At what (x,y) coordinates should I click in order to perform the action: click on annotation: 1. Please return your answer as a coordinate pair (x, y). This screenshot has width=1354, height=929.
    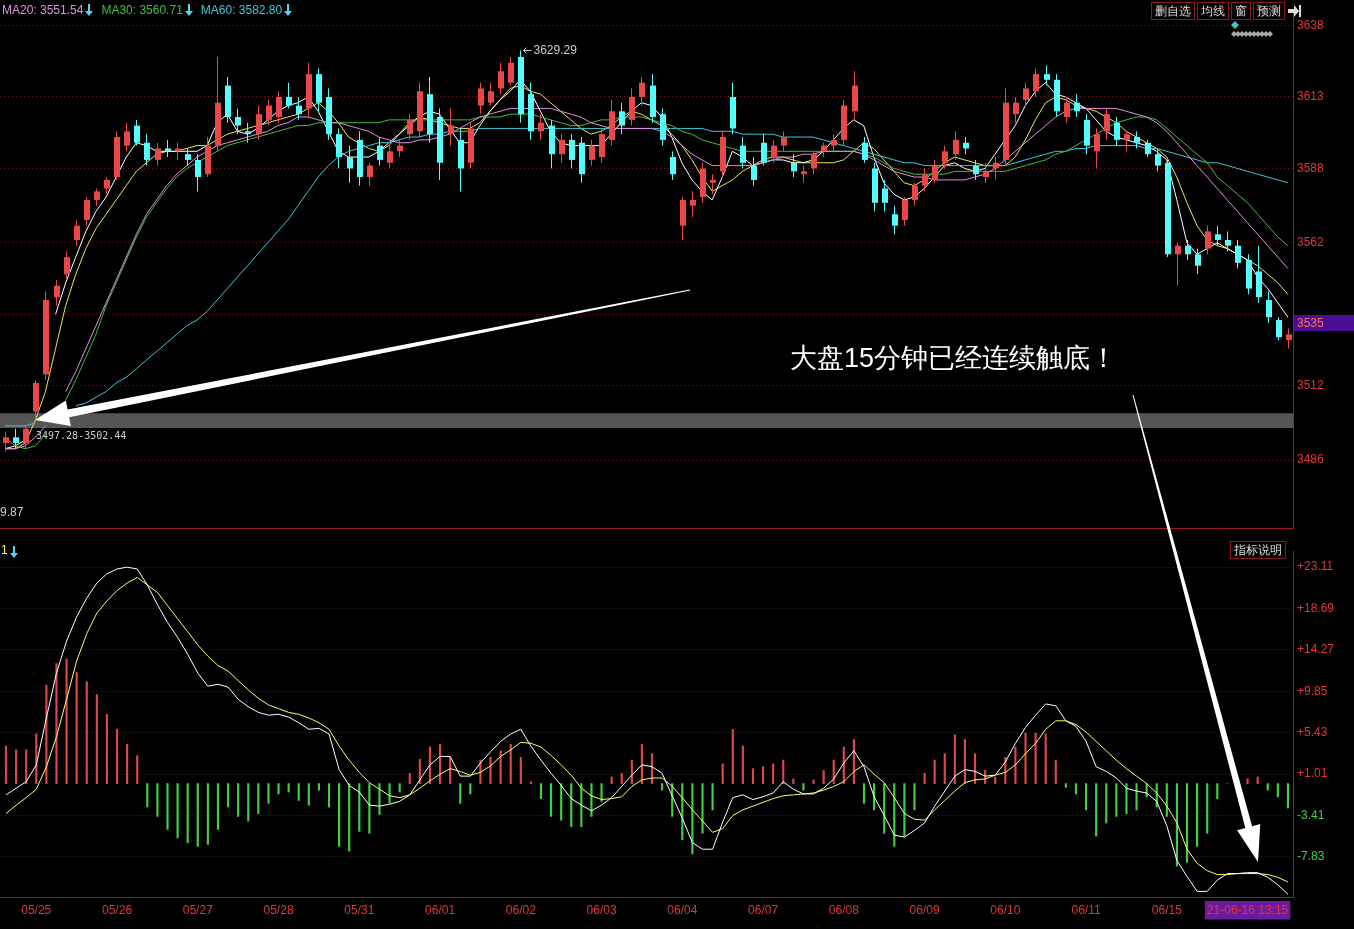
    Looking at the image, I should click on (4, 550).